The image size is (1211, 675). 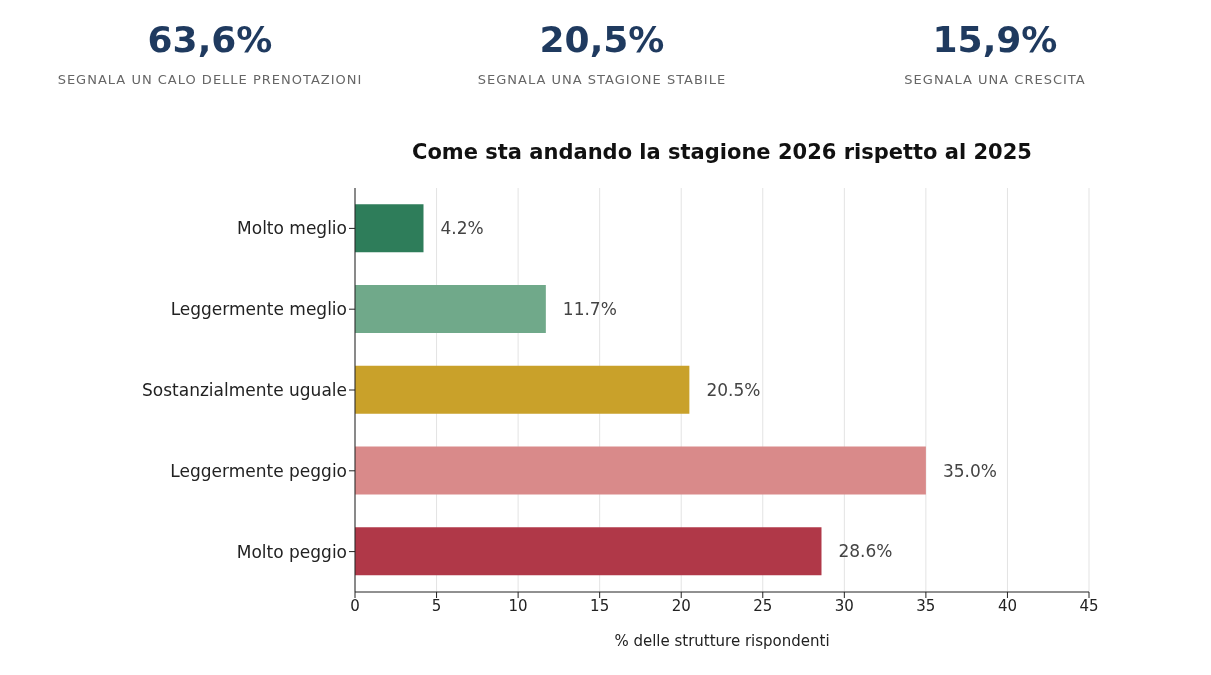 What do you see at coordinates (355, 605) in the screenshot?
I see `x-tick-label: 0` at bounding box center [355, 605].